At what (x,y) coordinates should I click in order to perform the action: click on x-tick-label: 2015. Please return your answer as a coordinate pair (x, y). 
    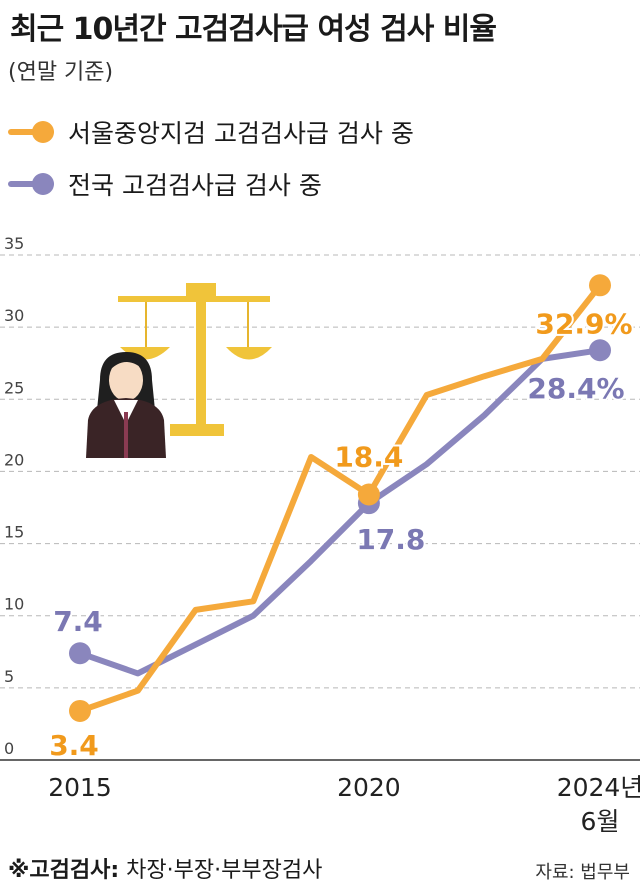
    Looking at the image, I should click on (80, 787).